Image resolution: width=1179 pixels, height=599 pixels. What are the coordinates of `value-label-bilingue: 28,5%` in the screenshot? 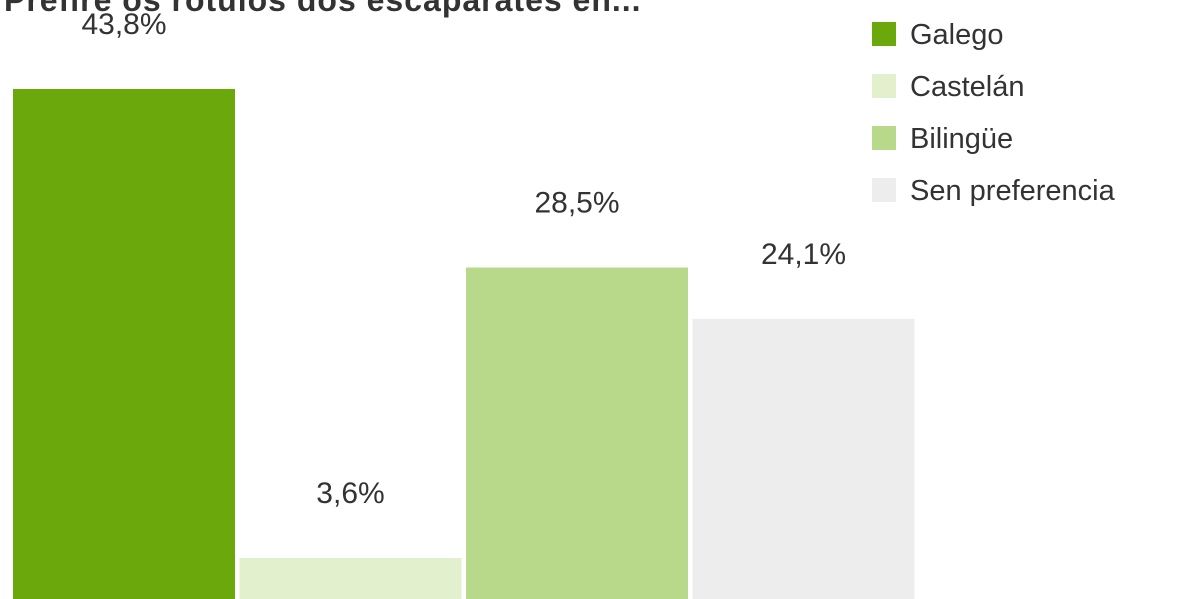 It's located at (576, 203).